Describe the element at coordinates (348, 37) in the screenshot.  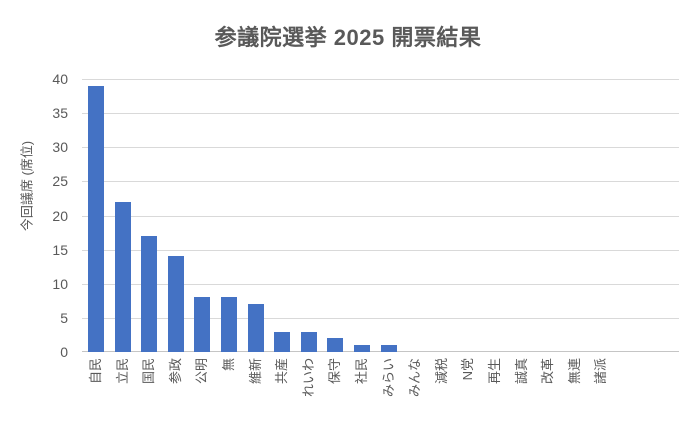
I see `chart-title: 参議院選挙 2025 開票結果` at that location.